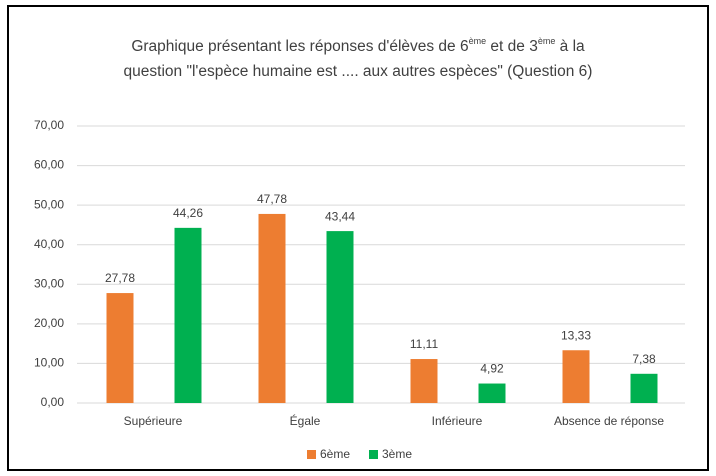 The height and width of the screenshot is (476, 716). I want to click on data-label: 13,33, so click(576, 335).